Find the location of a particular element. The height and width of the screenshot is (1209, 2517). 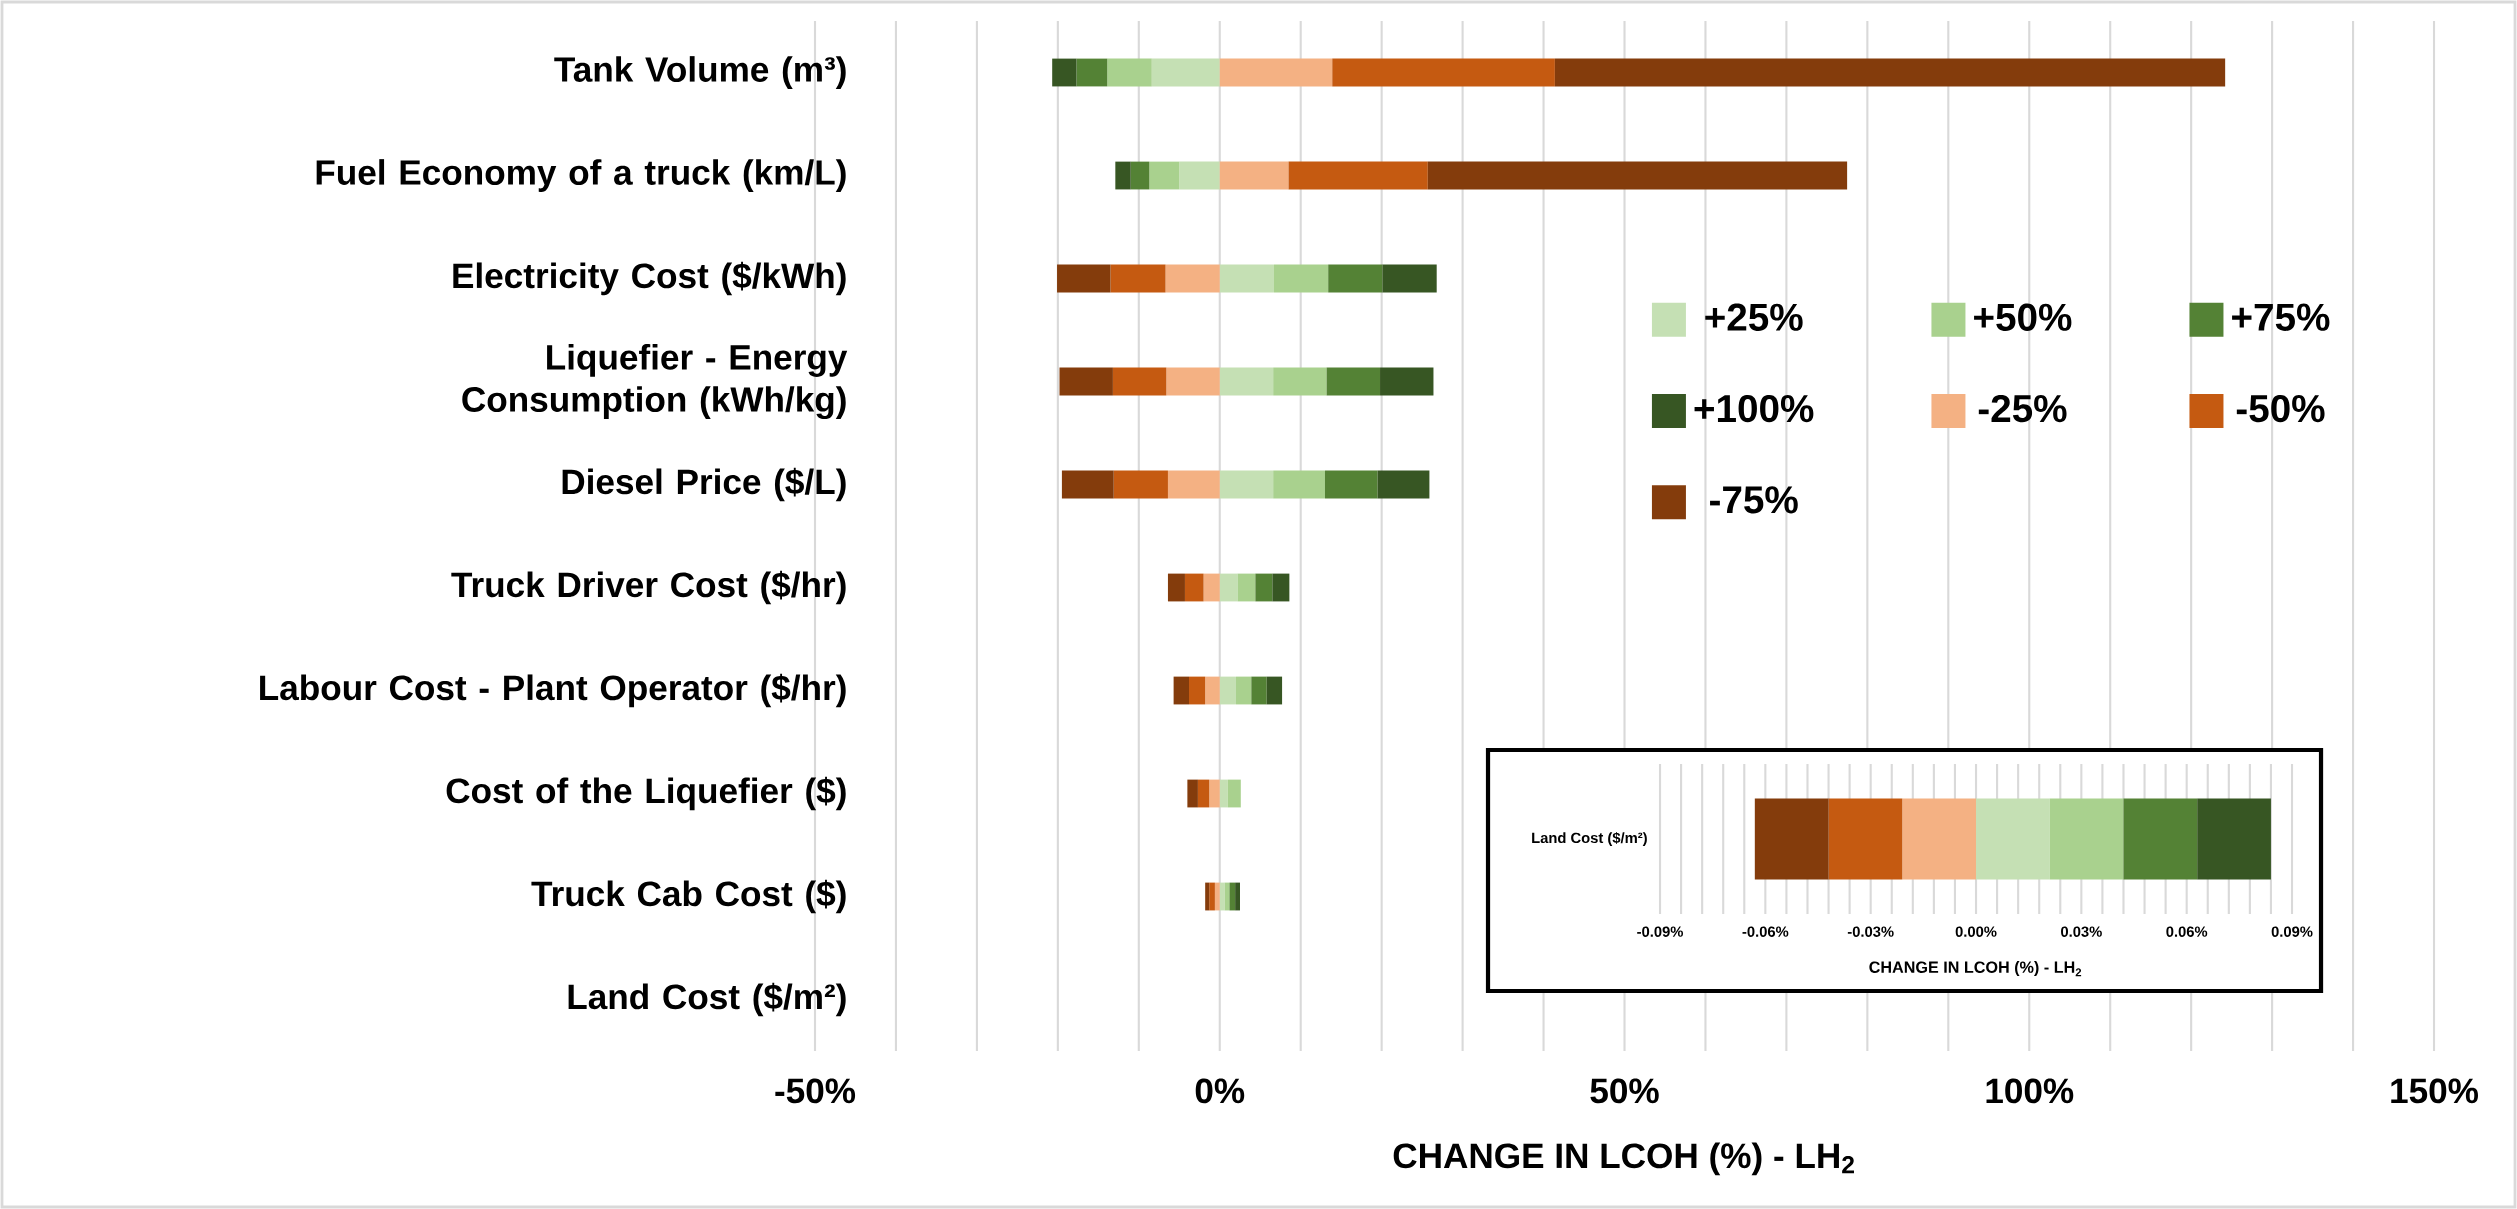

x-tick-label: 150% is located at coordinates (2434, 1091).